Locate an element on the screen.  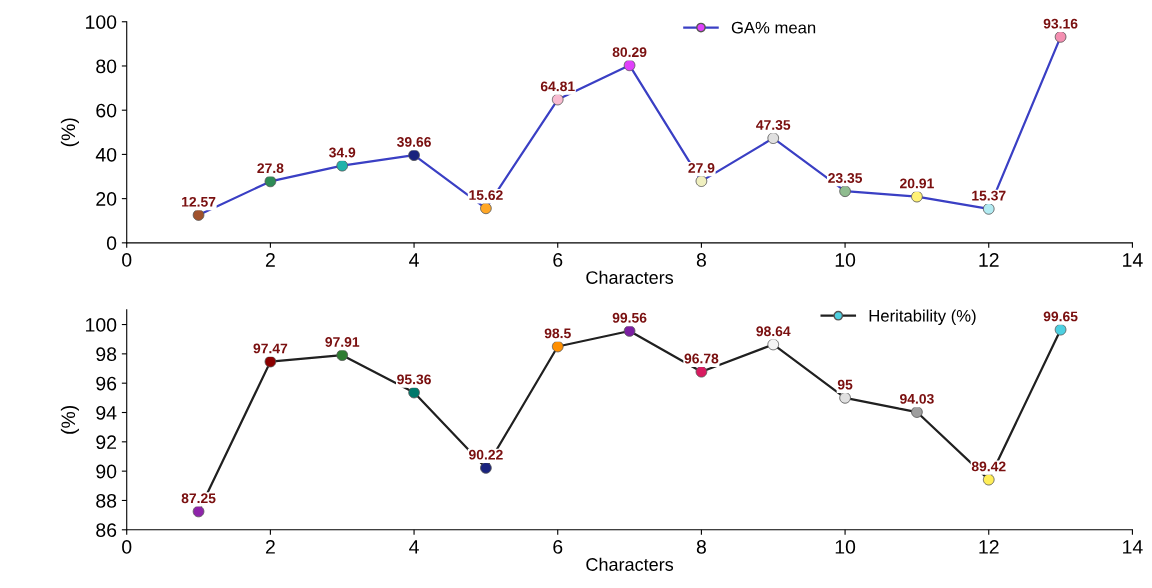
data-label: 98.64 is located at coordinates (773, 331).